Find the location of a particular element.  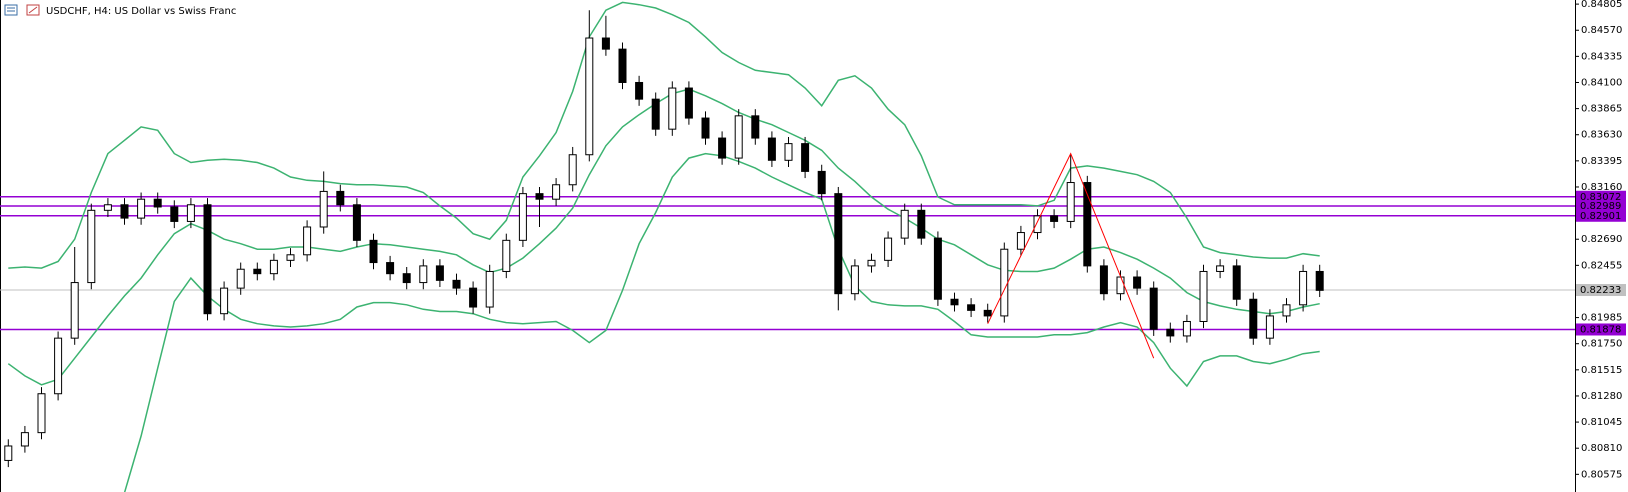

price-label: 0.82233 is located at coordinates (1600, 290).